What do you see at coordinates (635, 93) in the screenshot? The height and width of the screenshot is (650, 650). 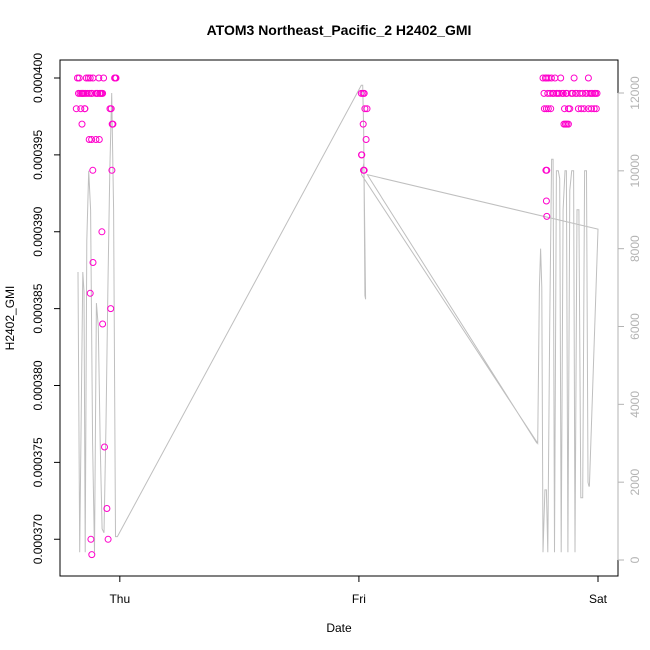 I see `y2-tick-label: 12000` at bounding box center [635, 93].